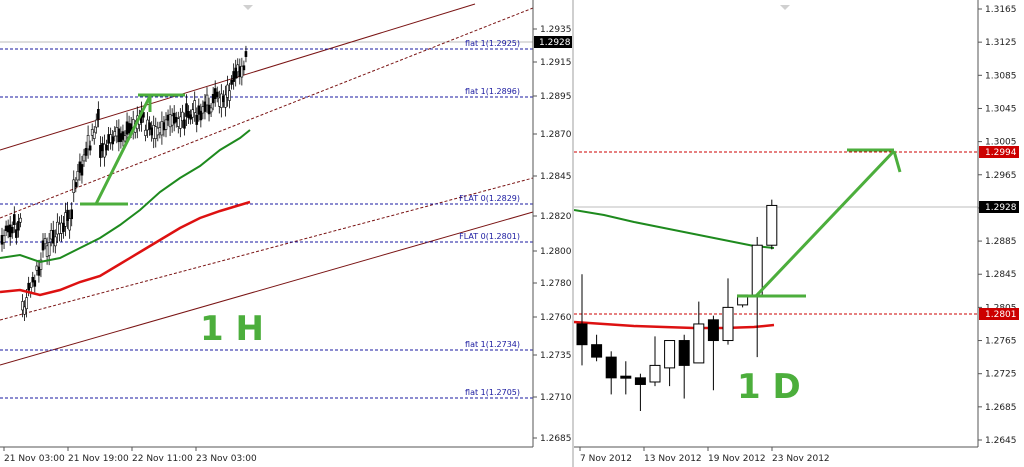 The image size is (1024, 467). I want to click on time-tick-label: 23 Nov 03:00, so click(226, 459).